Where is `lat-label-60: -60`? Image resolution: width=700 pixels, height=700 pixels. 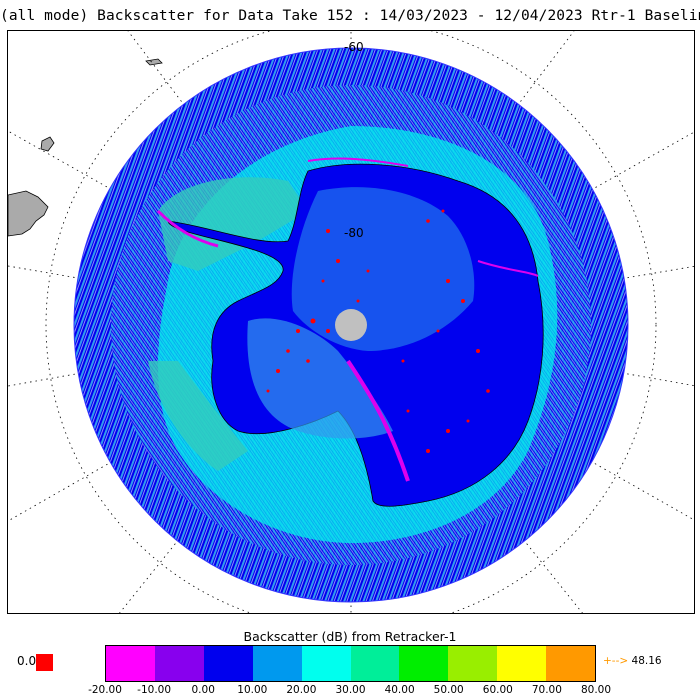
lat-label-60: -60 is located at coordinates (354, 47).